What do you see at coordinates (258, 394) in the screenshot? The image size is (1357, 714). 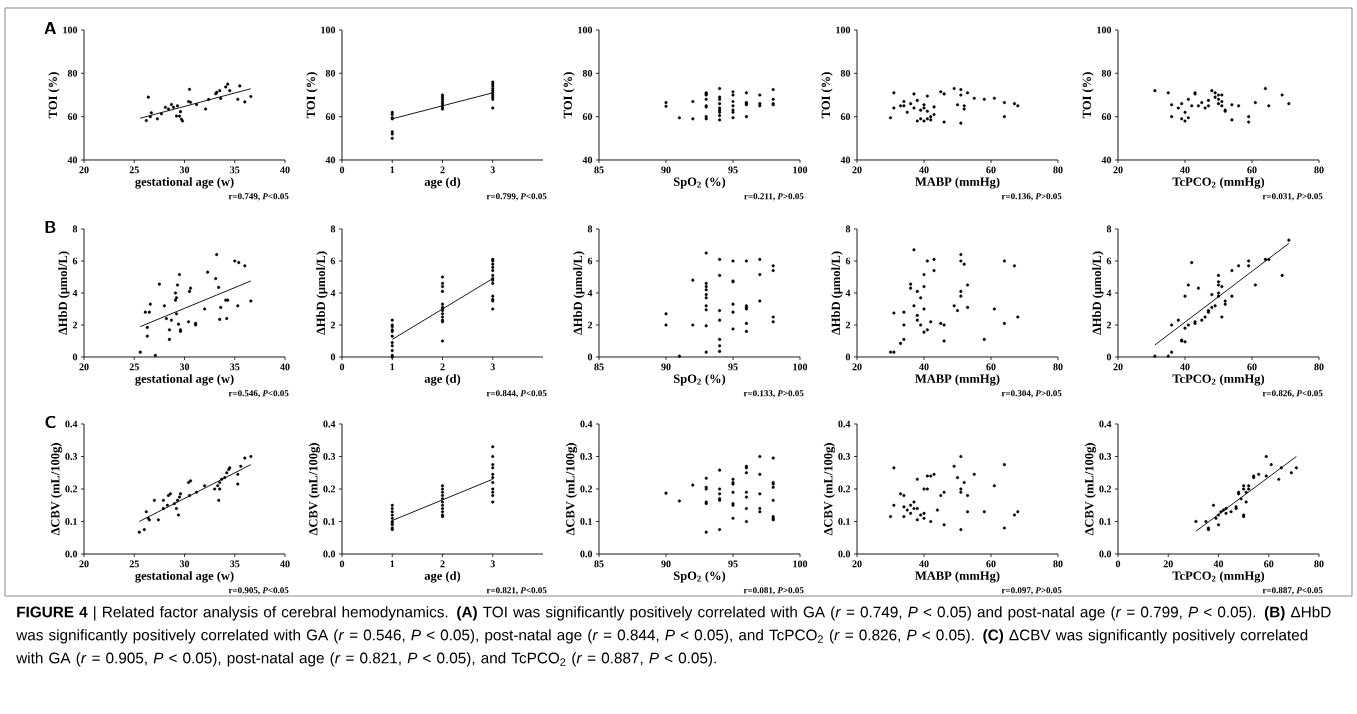 I see `text: r=0.546, P<0.05` at bounding box center [258, 394].